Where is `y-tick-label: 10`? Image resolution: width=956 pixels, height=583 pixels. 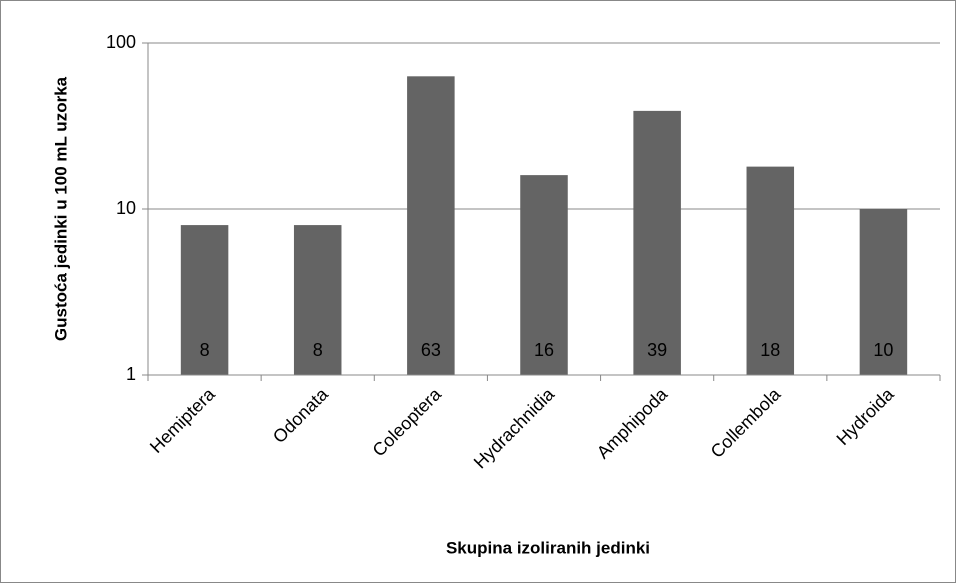 y-tick-label: 10 is located at coordinates (126, 208).